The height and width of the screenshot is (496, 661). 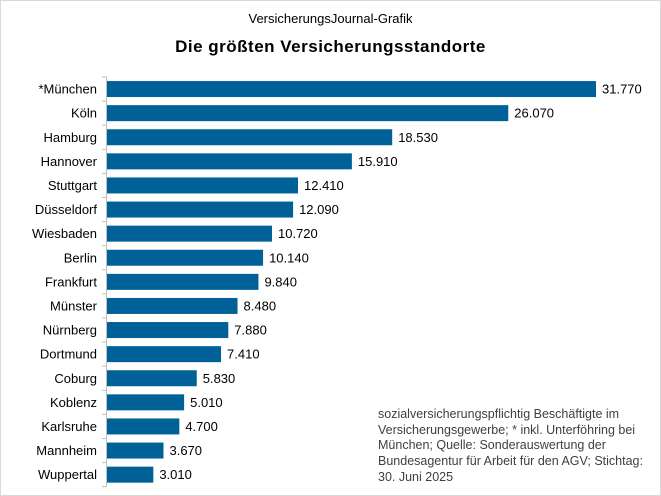 I want to click on data-label: 7.880, so click(x=250, y=330).